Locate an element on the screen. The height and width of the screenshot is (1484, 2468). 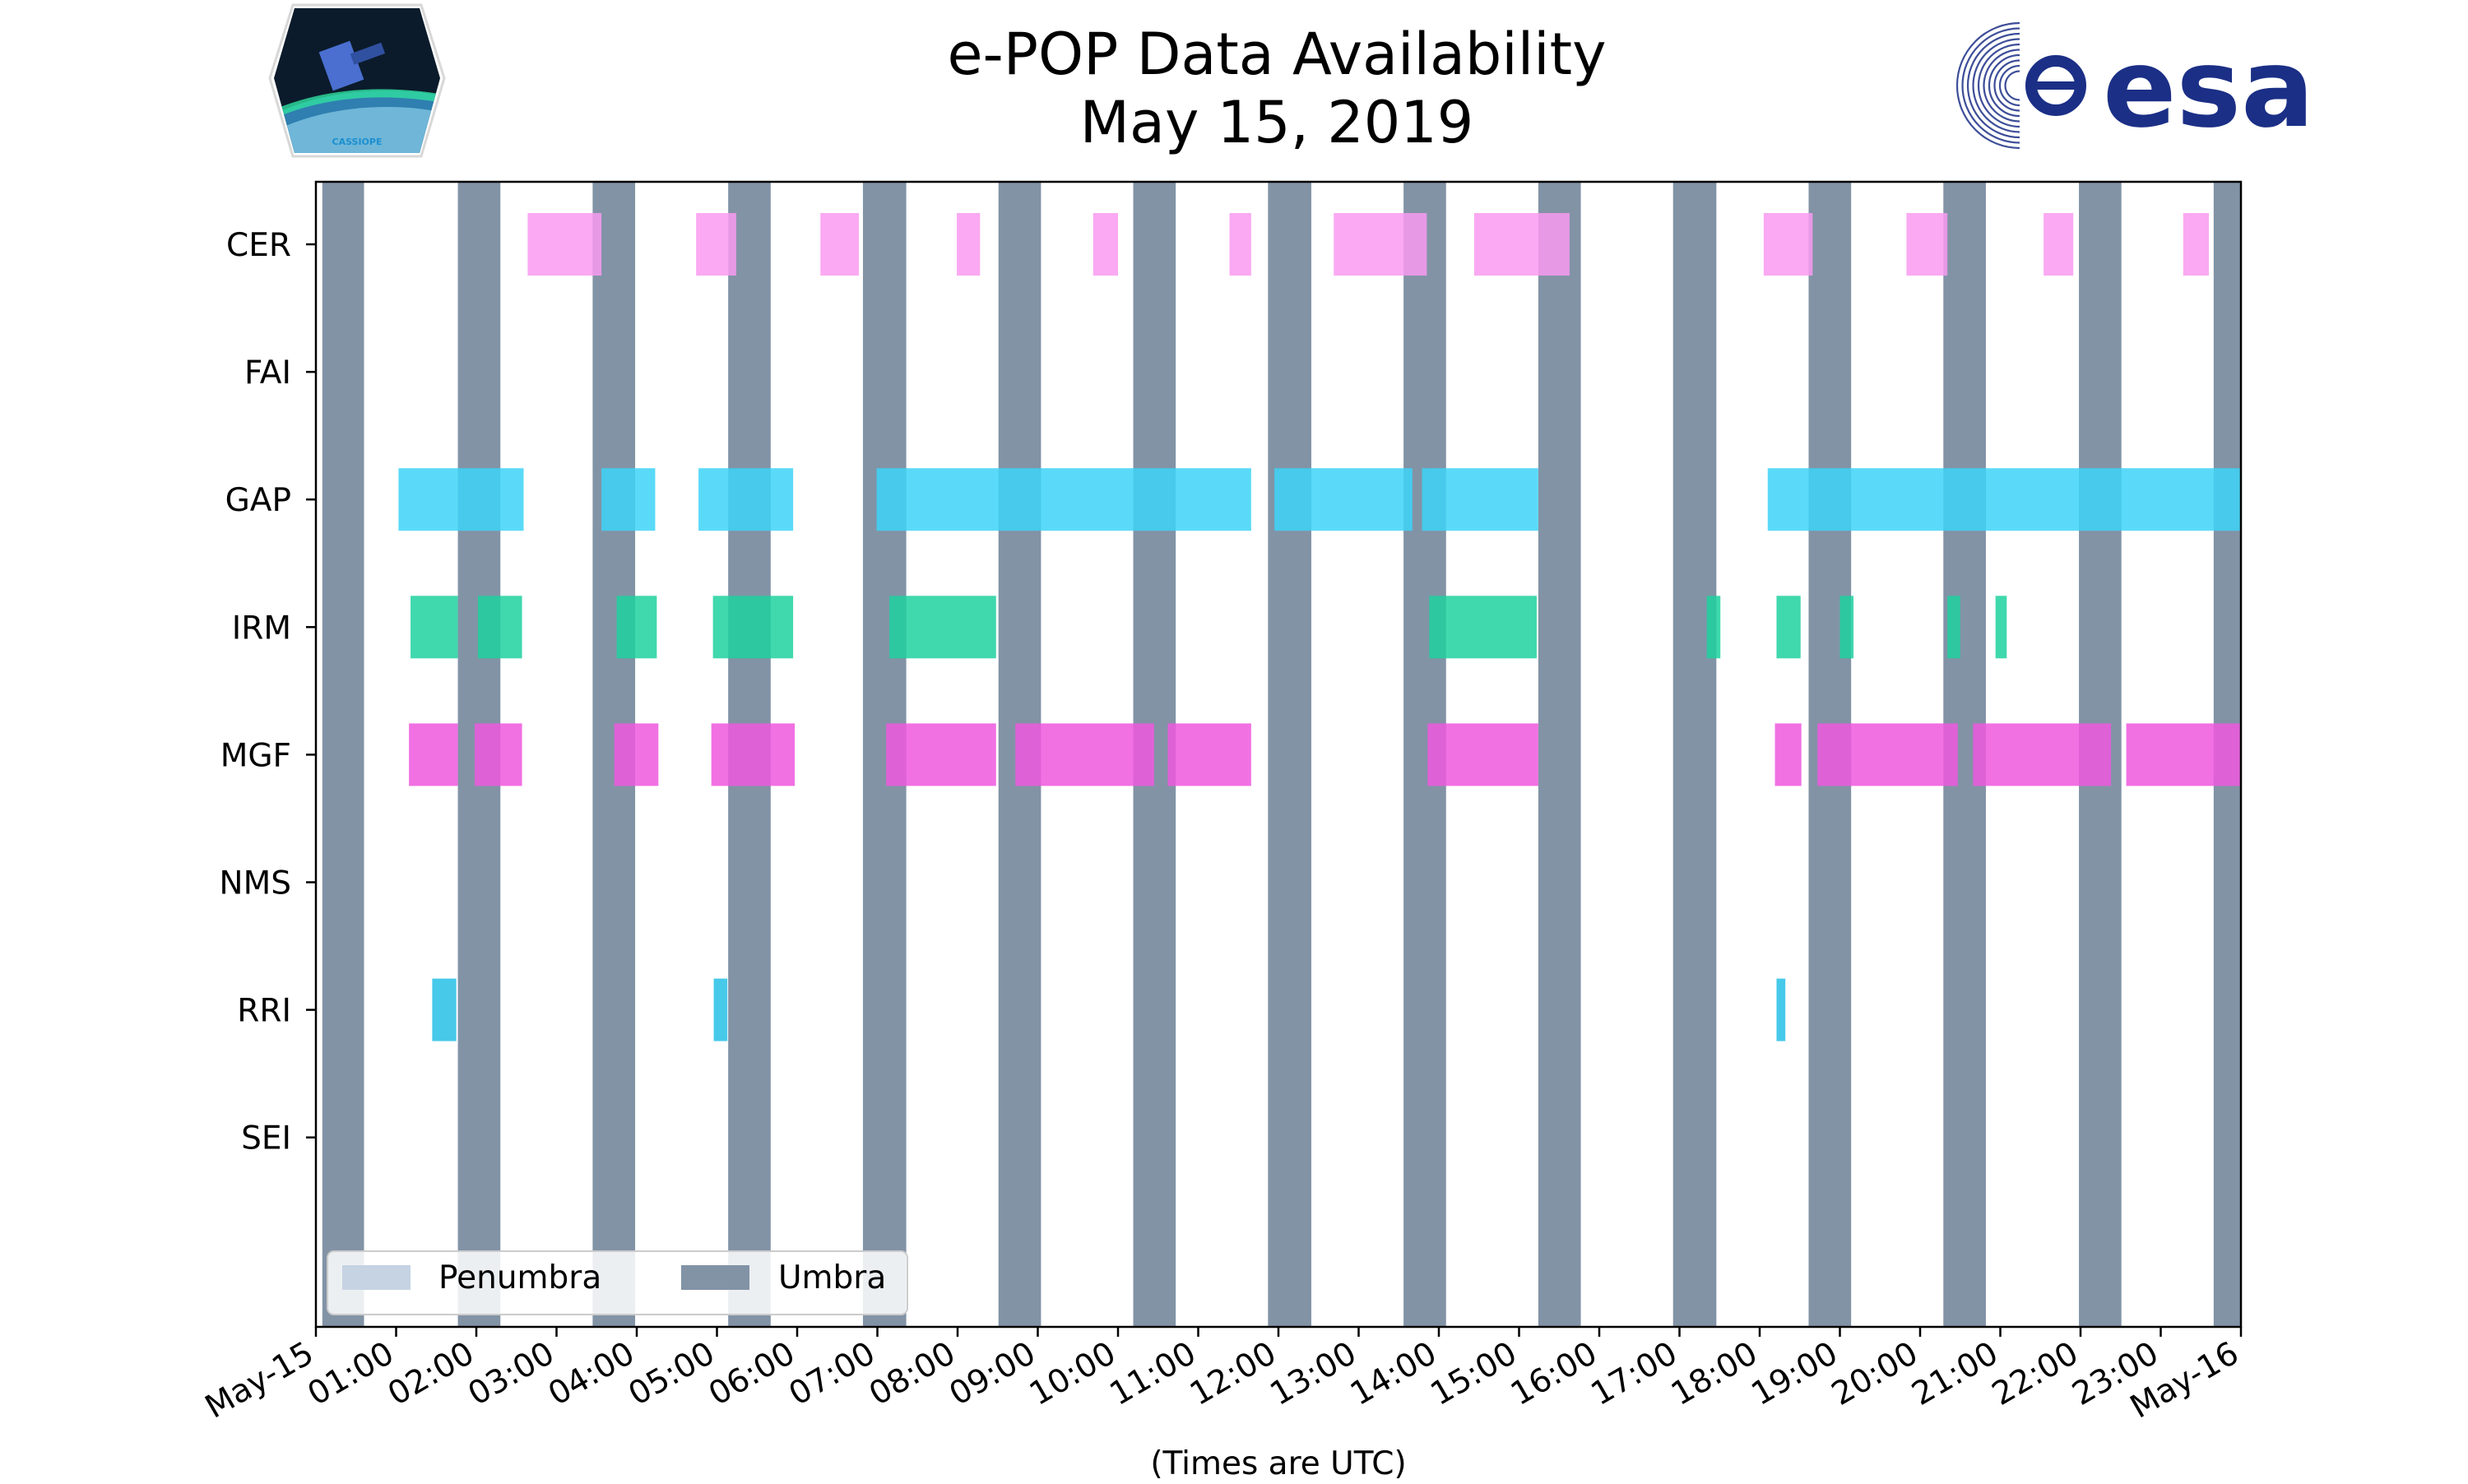
x-tick-label-20: 20:00 is located at coordinates (1874, 1374).